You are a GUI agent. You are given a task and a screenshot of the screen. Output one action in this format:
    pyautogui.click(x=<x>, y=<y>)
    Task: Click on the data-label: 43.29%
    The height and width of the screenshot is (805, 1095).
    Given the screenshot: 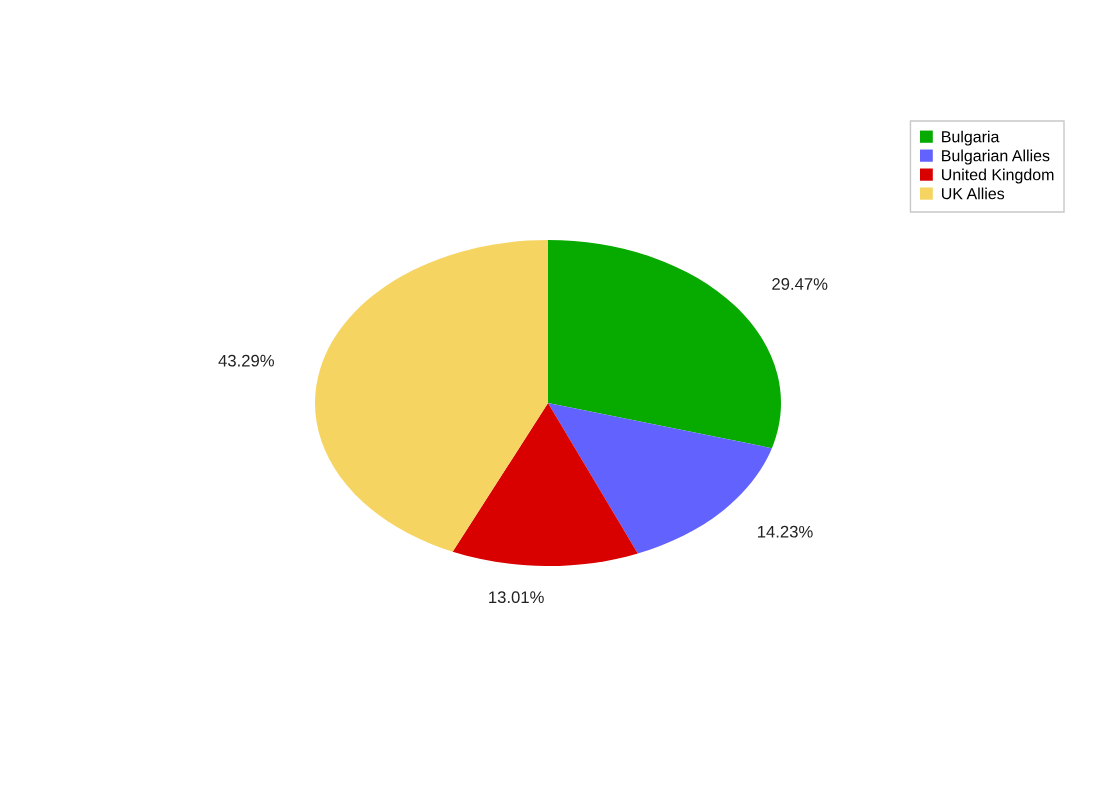 What is the action you would take?
    pyautogui.click(x=246, y=360)
    